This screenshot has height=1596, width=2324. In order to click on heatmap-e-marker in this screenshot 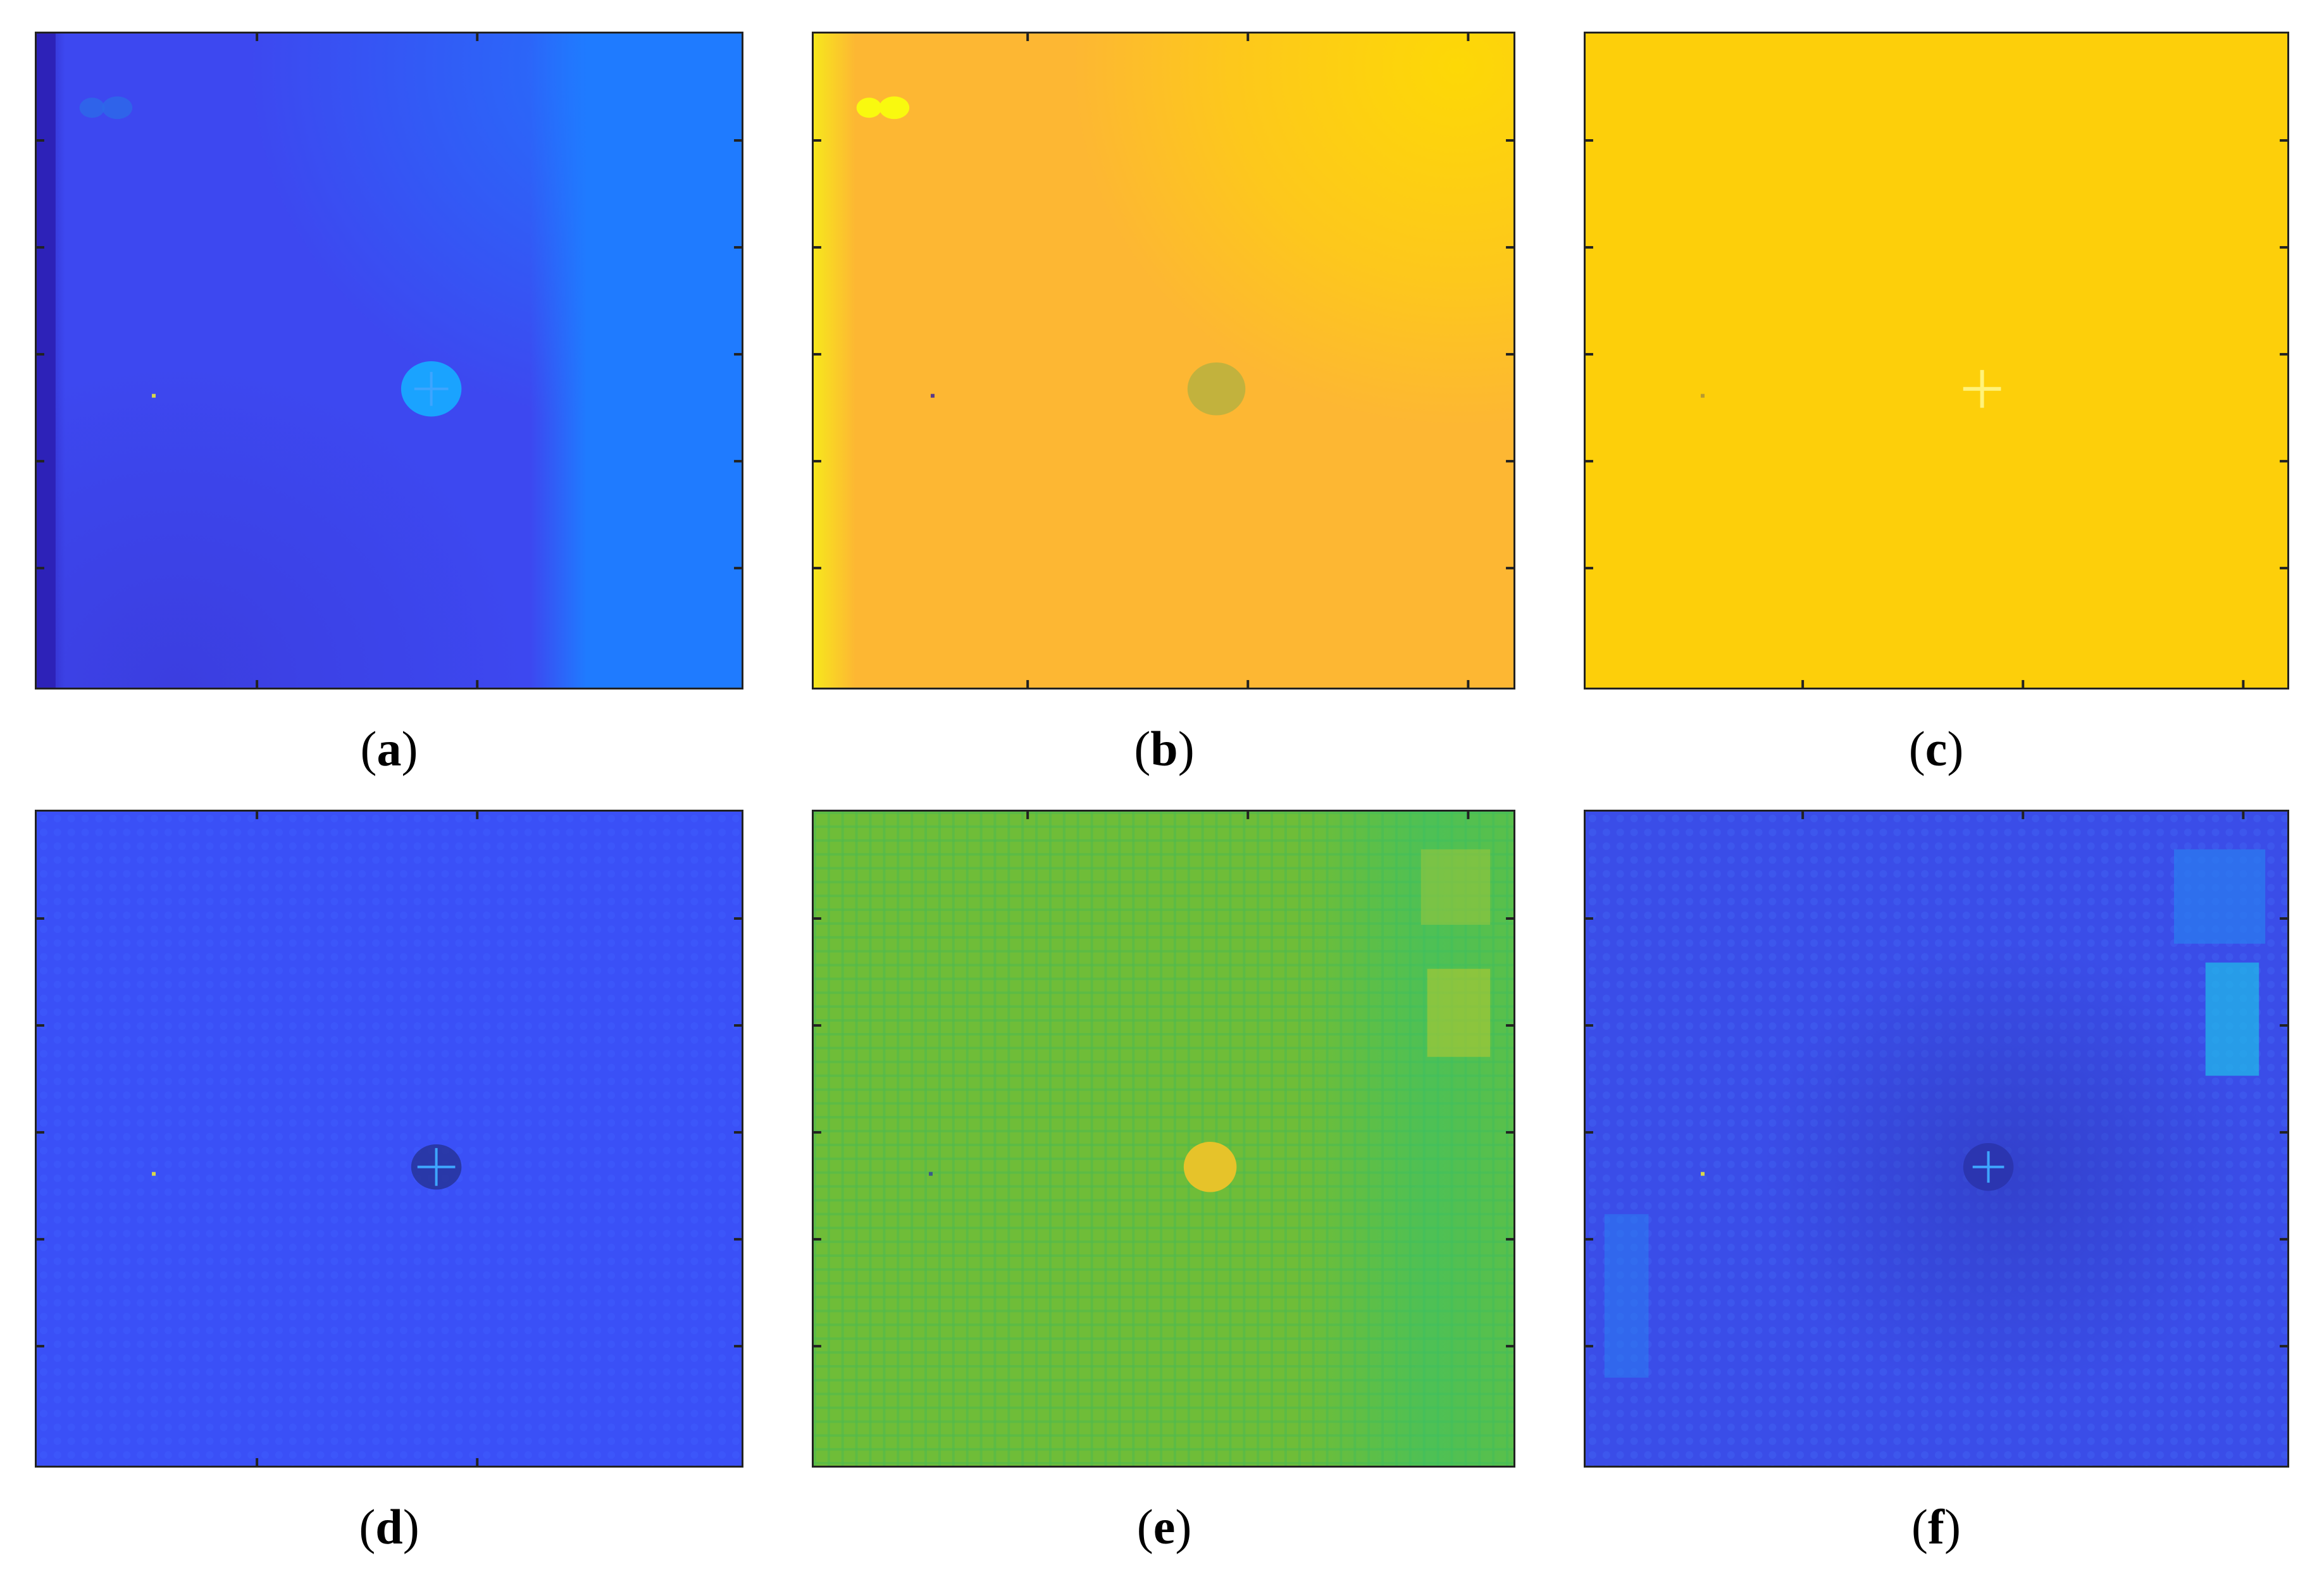, I will do `click(931, 1174)`.